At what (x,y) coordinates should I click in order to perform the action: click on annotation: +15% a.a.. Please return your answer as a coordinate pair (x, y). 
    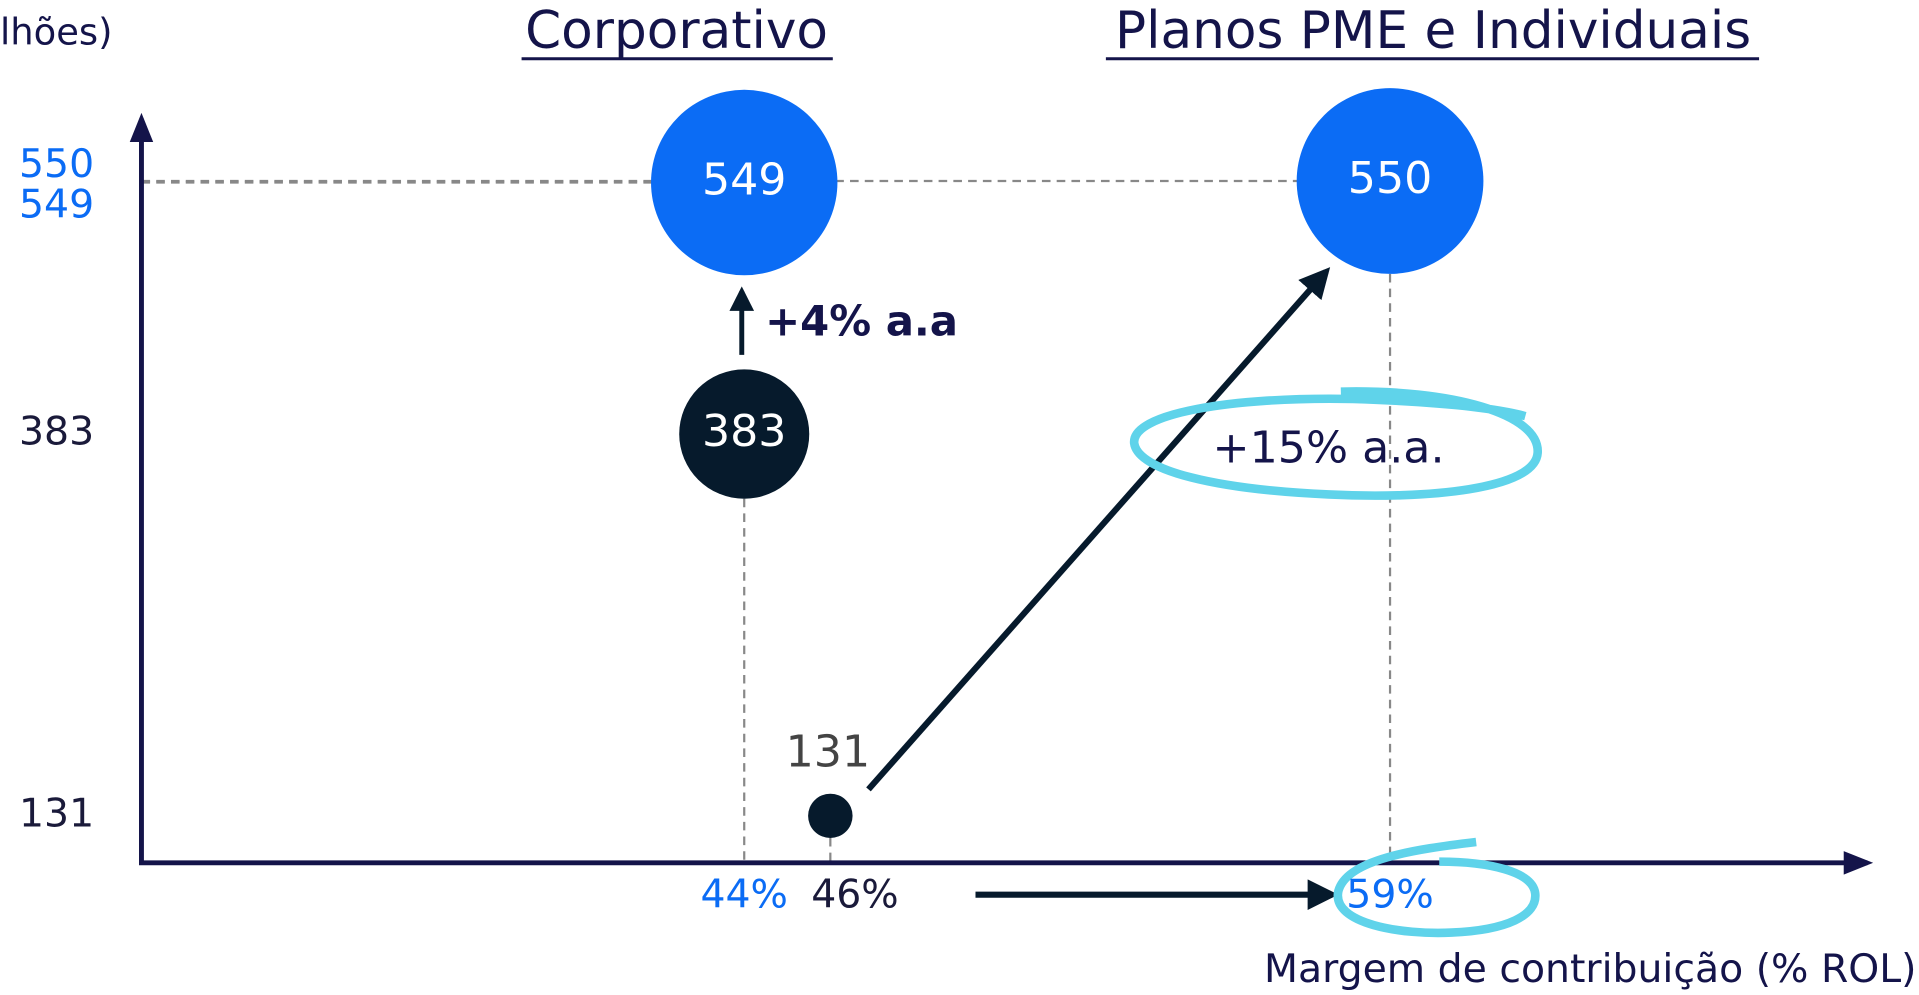
    Looking at the image, I should click on (1329, 447).